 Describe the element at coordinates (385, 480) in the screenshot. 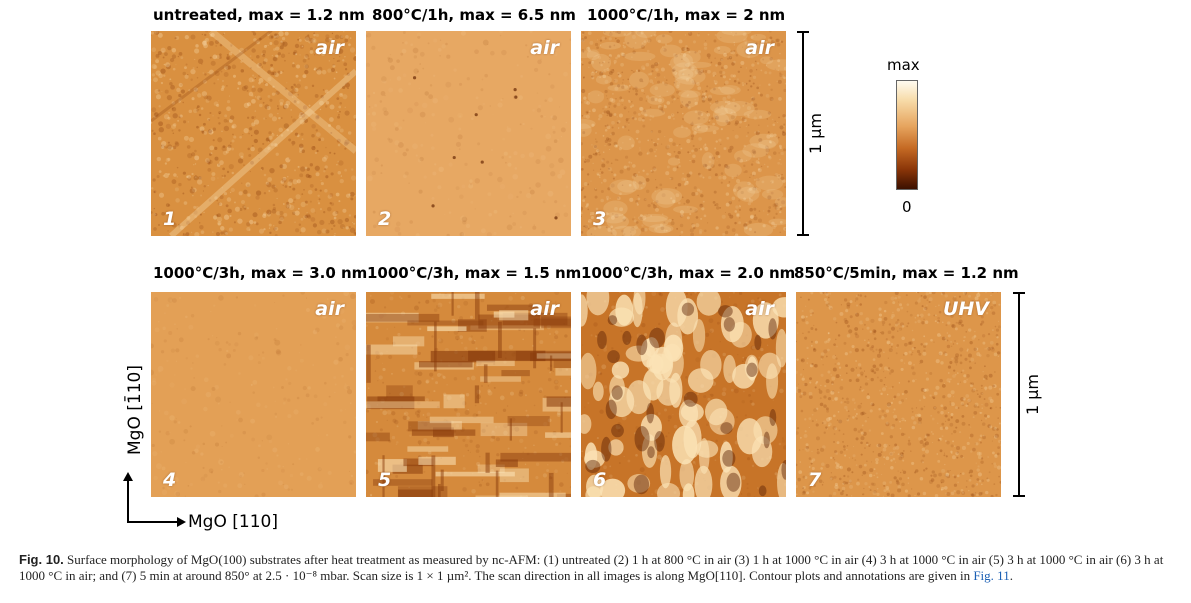

I see `panel-number: 5` at that location.